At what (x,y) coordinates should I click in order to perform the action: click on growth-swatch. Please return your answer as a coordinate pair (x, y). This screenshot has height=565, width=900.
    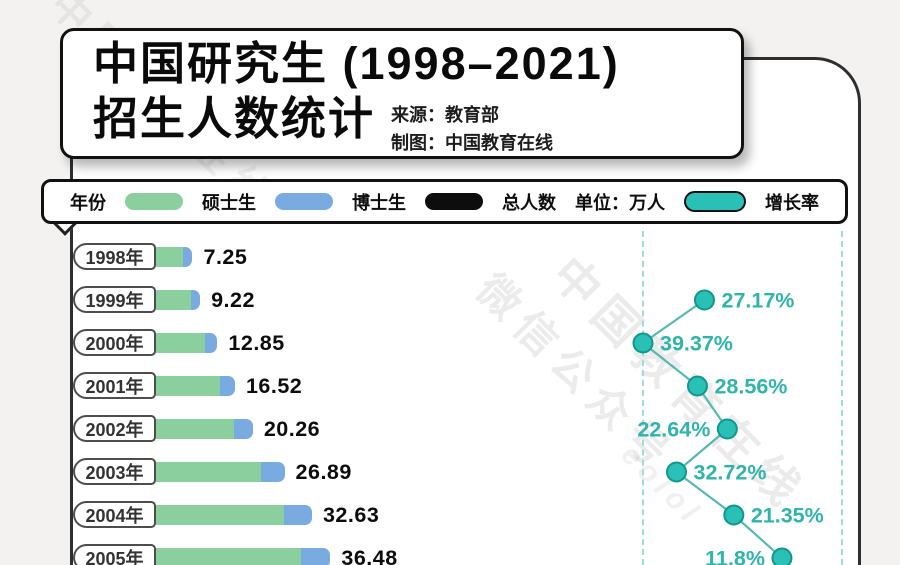
    Looking at the image, I should click on (715, 201).